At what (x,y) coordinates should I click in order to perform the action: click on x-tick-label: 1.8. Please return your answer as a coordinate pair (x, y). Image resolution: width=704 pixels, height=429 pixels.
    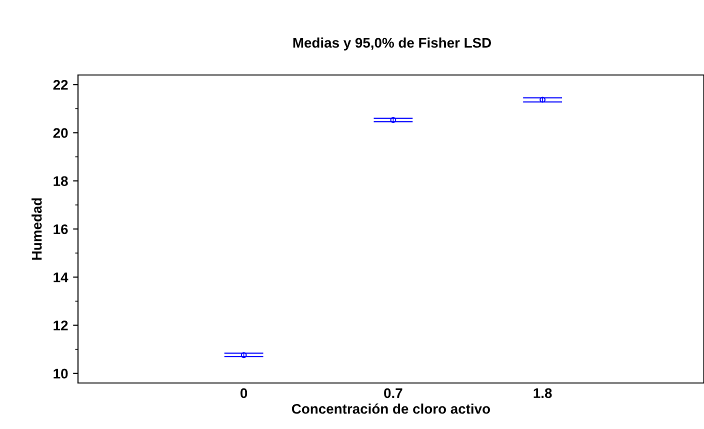
    Looking at the image, I should click on (543, 393).